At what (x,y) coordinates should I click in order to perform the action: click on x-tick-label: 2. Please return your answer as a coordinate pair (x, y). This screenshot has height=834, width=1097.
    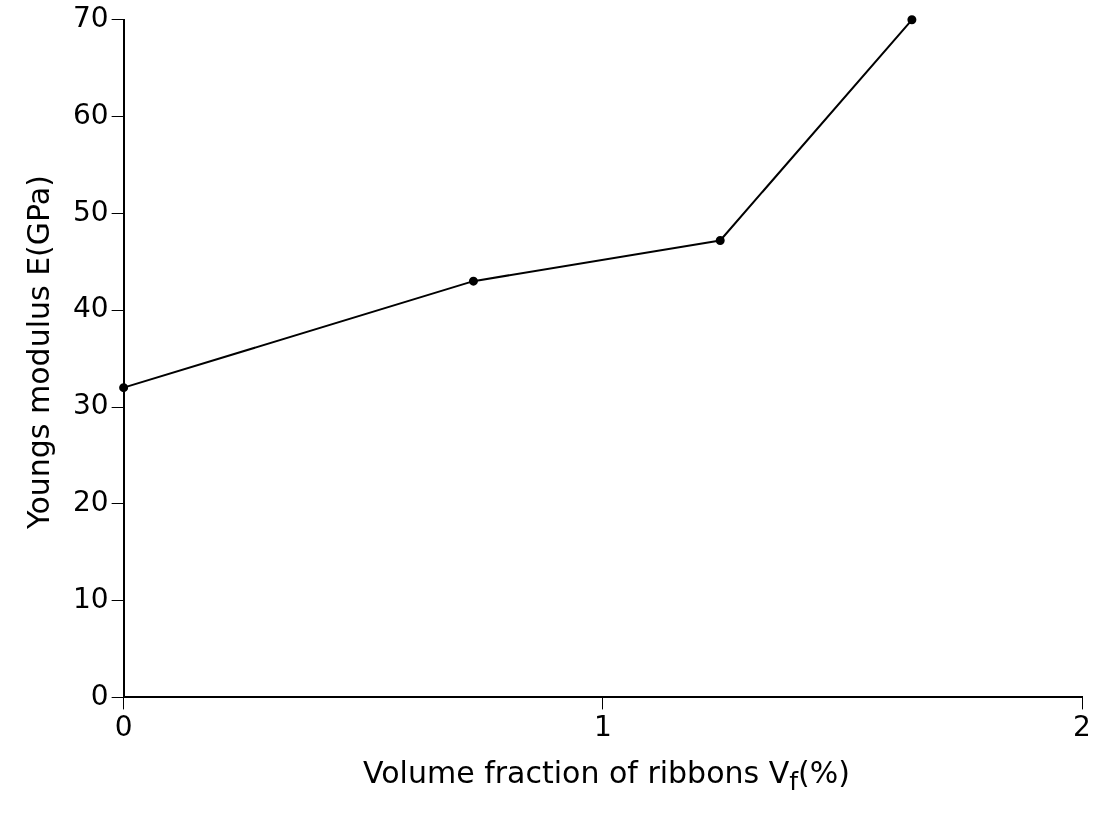
    Looking at the image, I should click on (1082, 727).